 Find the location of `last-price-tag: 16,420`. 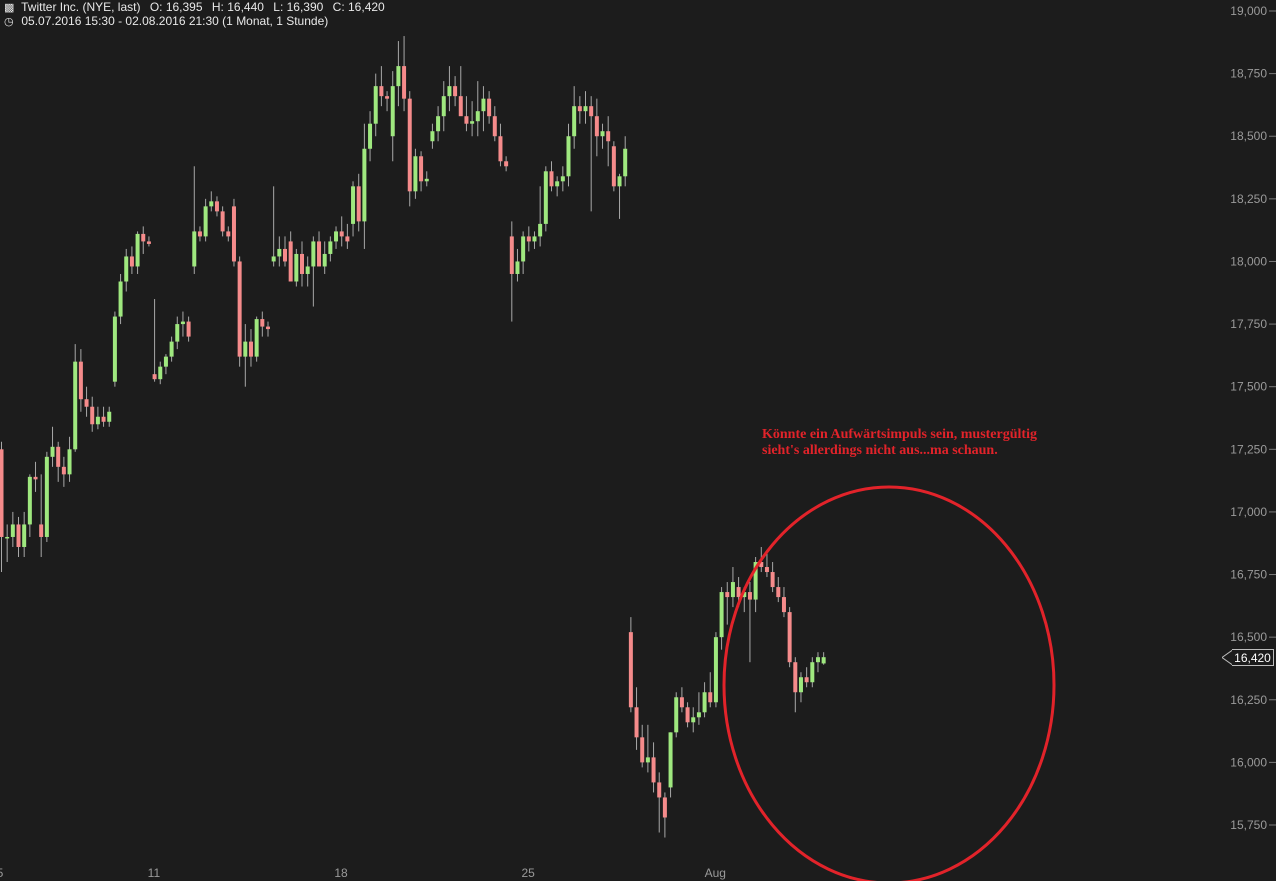

last-price-tag: 16,420 is located at coordinates (1253, 657).